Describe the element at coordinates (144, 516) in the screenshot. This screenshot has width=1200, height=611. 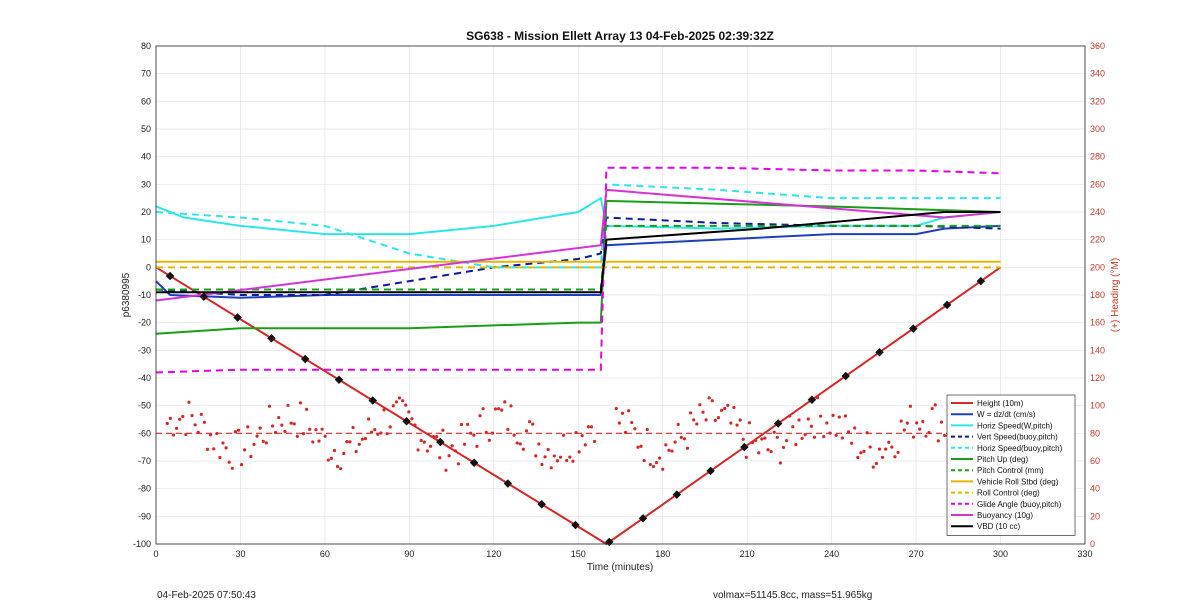
I see `y-tick-label: -90` at that location.